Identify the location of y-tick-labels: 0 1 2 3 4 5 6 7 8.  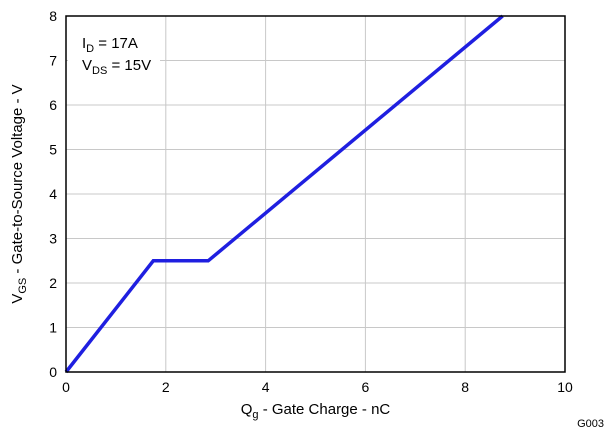
(53, 194).